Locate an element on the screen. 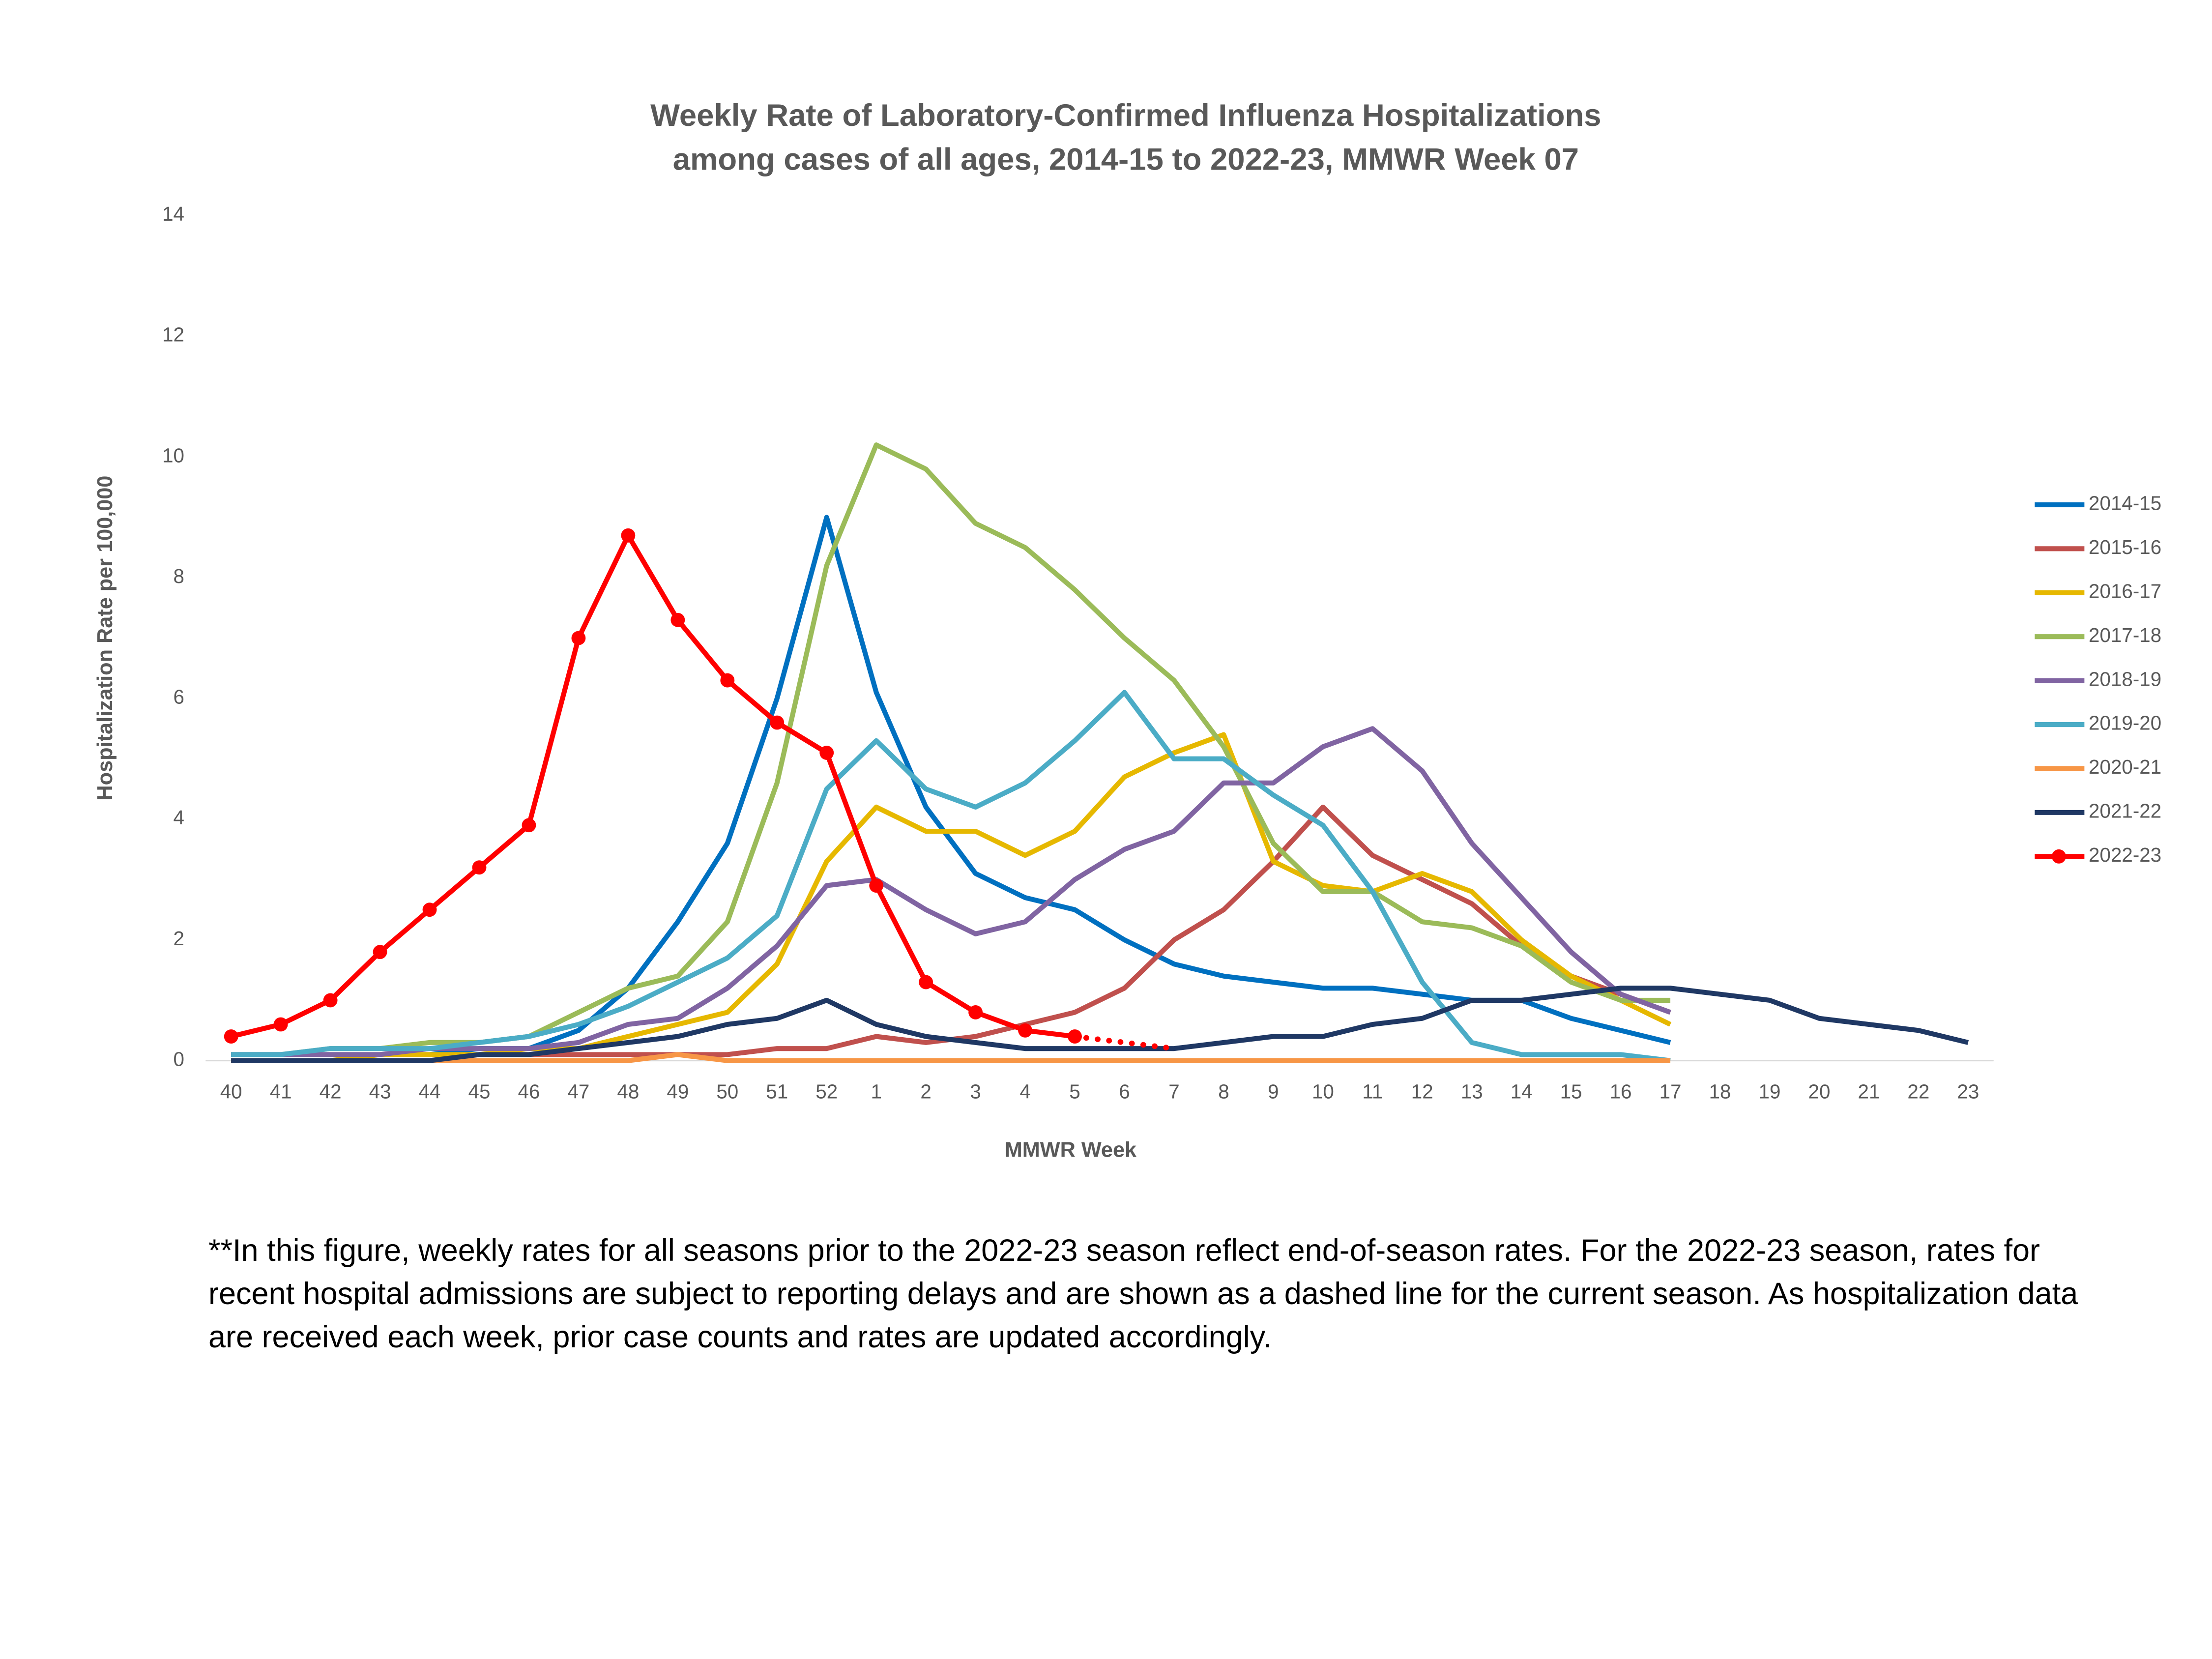  legend-label: 2017-18 is located at coordinates (2125, 635).